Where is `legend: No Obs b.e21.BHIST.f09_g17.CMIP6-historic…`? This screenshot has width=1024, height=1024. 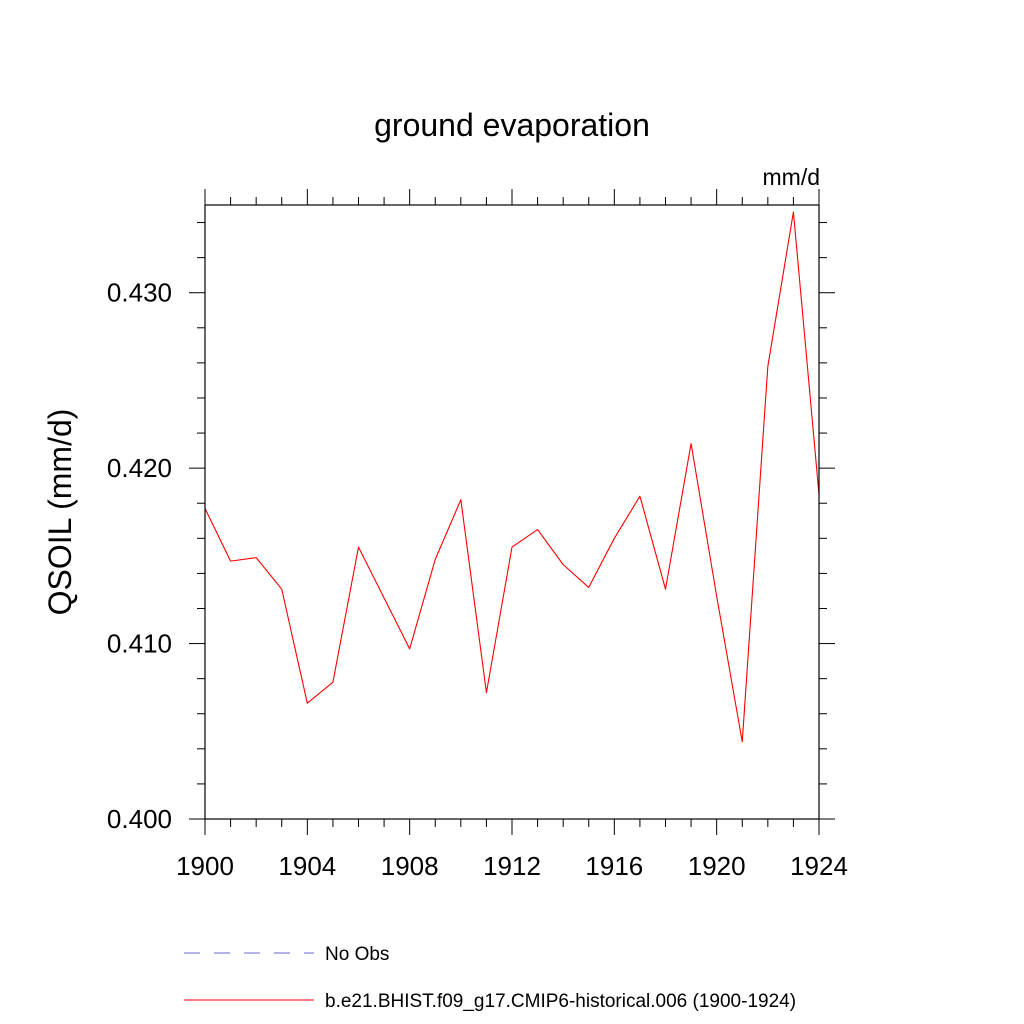
legend: No Obs b.e21.BHIST.f09_g17.CMIP6-historic… is located at coordinates (490, 978).